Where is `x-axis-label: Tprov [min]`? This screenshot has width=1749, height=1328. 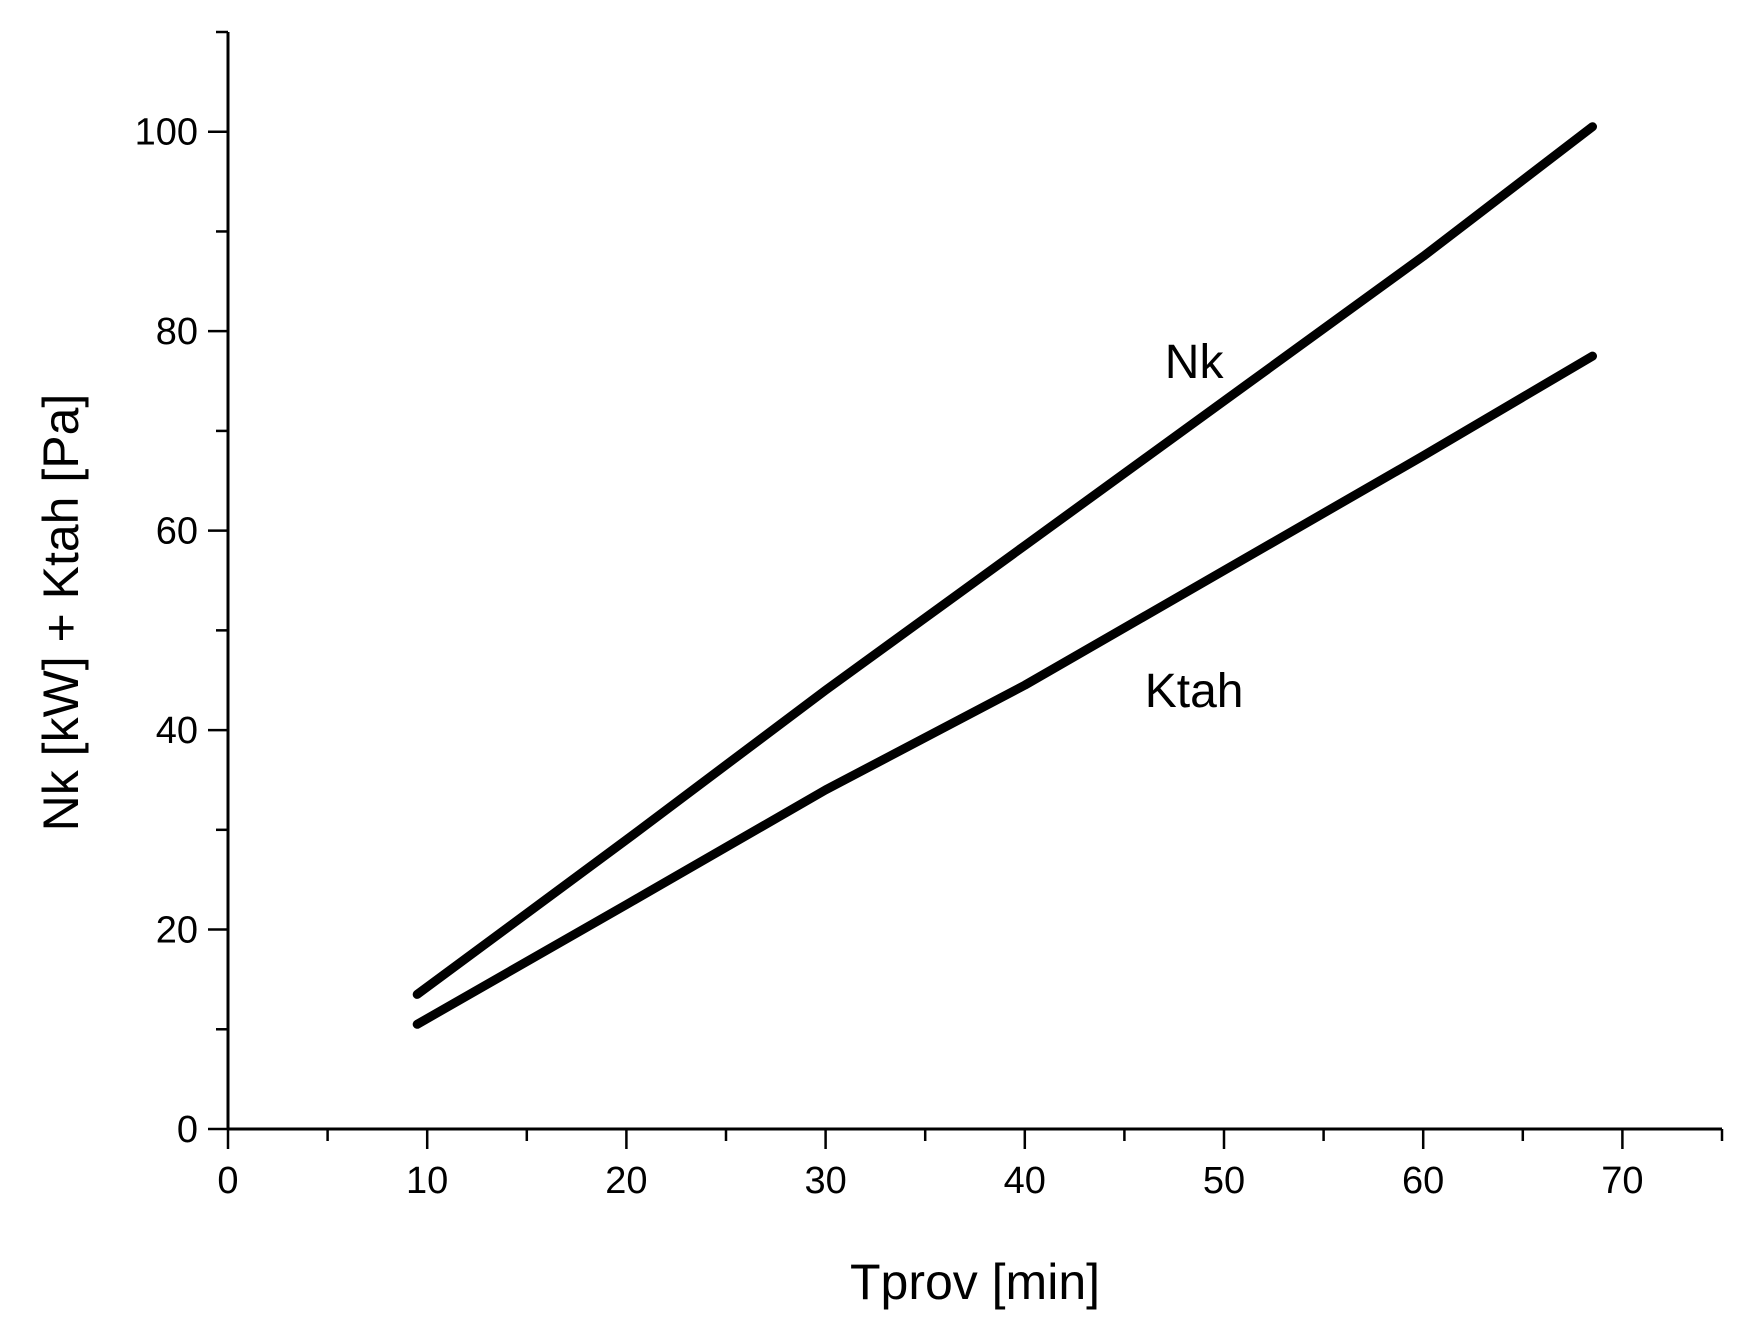
x-axis-label: Tprov [min] is located at coordinates (975, 1282).